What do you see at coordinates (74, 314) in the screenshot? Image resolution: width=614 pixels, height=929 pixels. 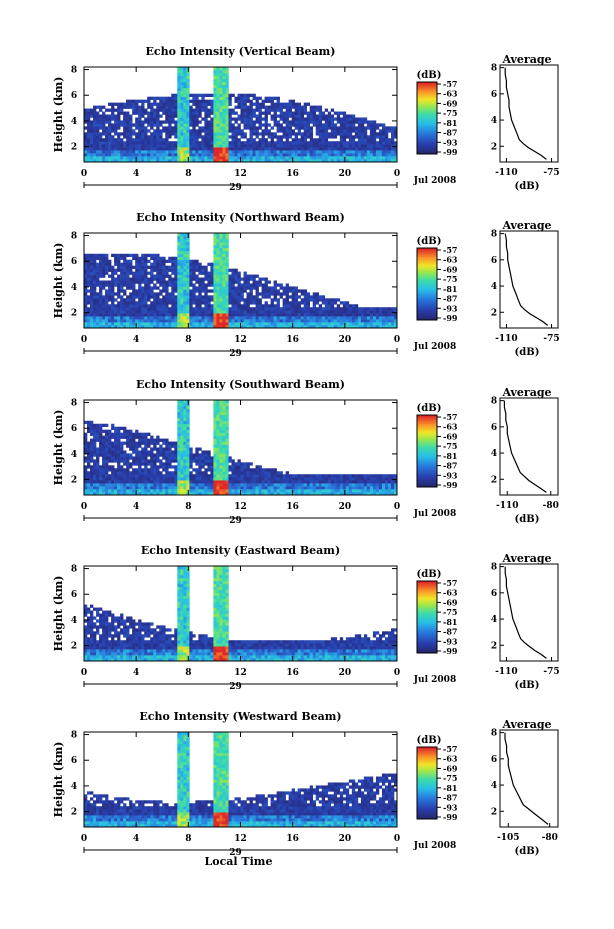 I see `y-tick-label: 2` at bounding box center [74, 314].